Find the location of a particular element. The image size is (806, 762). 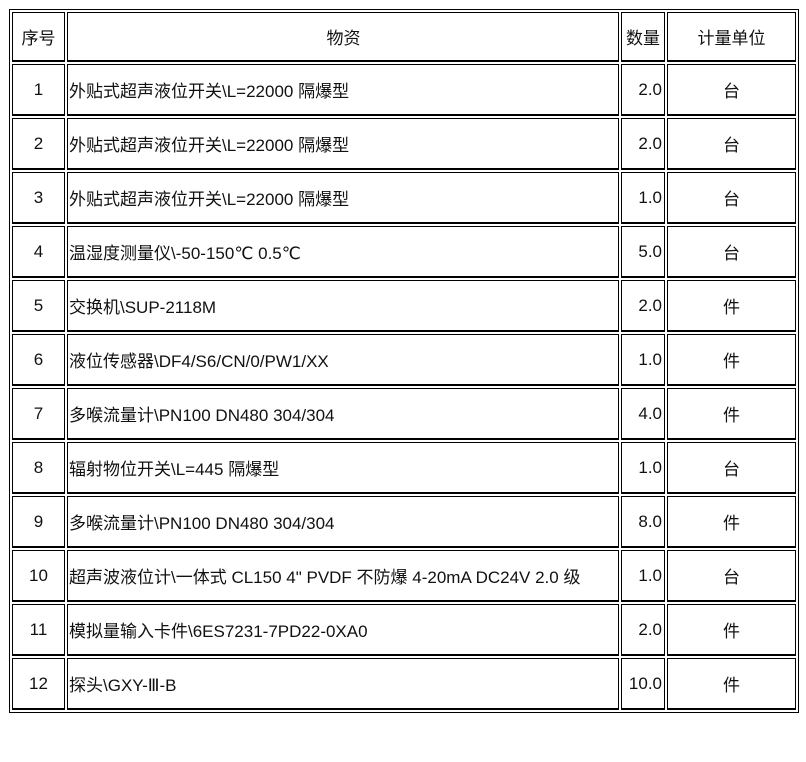

table-row: 11 模拟量输入卡件\6ES7231-7PD22-0XA0 2.0 件 is located at coordinates (404, 630).